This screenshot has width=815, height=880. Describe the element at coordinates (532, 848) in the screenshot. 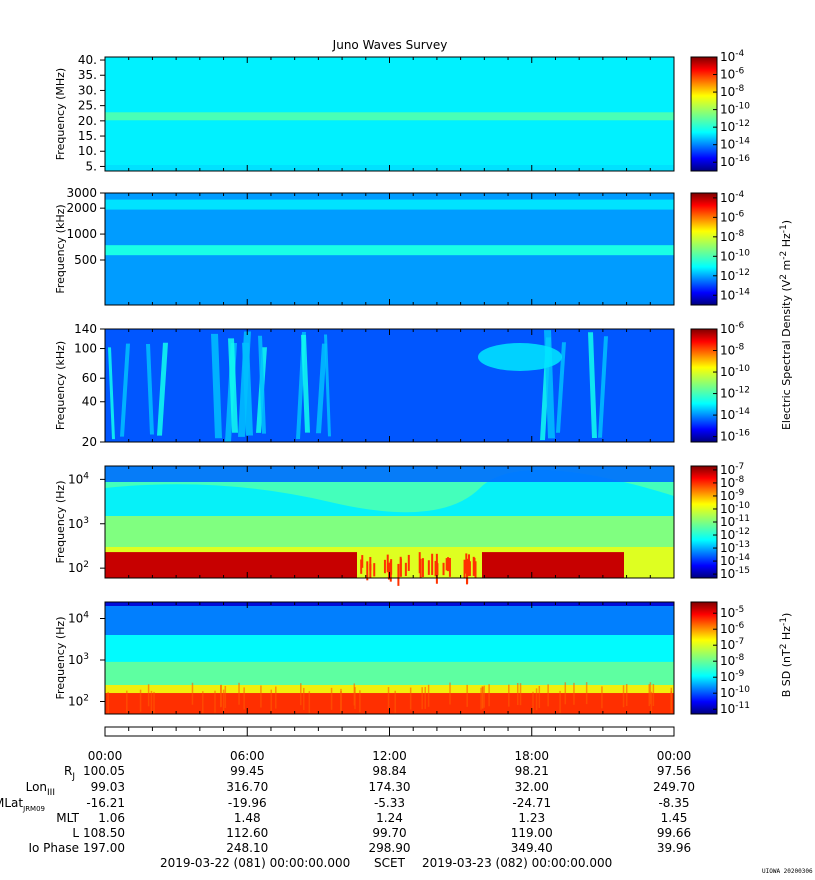

I see `ephemeris-value: 349.40` at that location.